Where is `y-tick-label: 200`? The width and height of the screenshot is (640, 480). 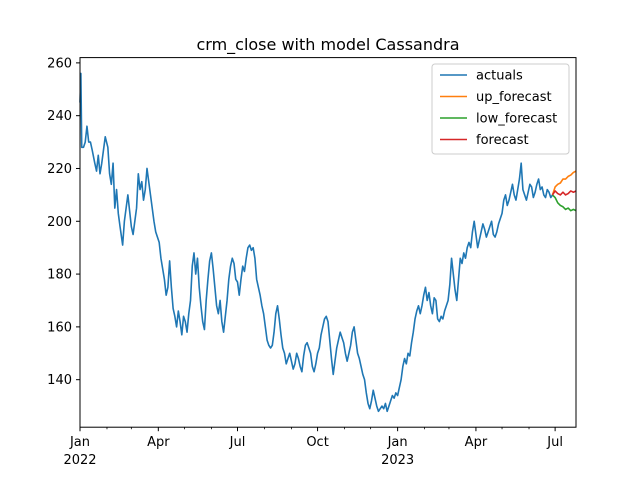 y-tick-label: 200 is located at coordinates (59, 222).